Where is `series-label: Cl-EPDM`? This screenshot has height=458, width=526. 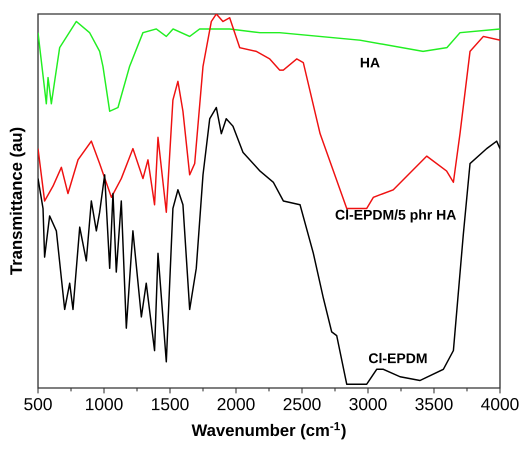
series-label: Cl-EPDM is located at coordinates (397, 358).